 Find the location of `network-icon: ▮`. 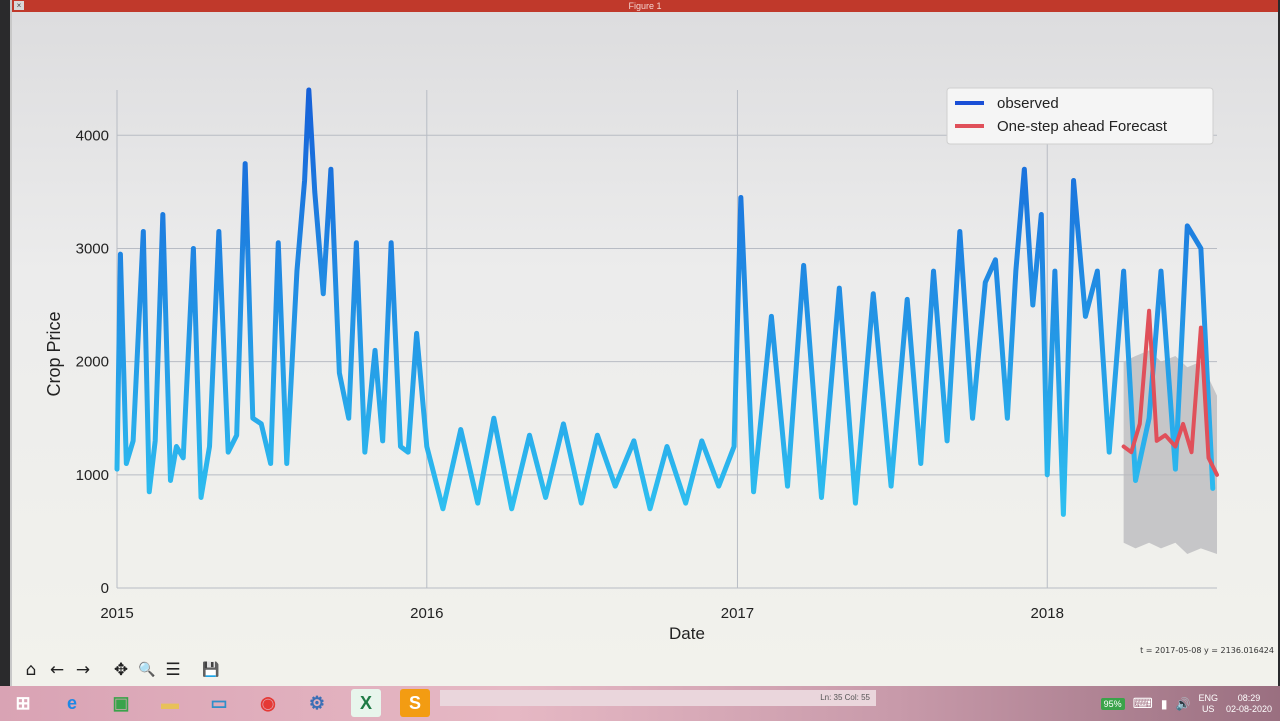

network-icon: ▮ is located at coordinates (1164, 703).